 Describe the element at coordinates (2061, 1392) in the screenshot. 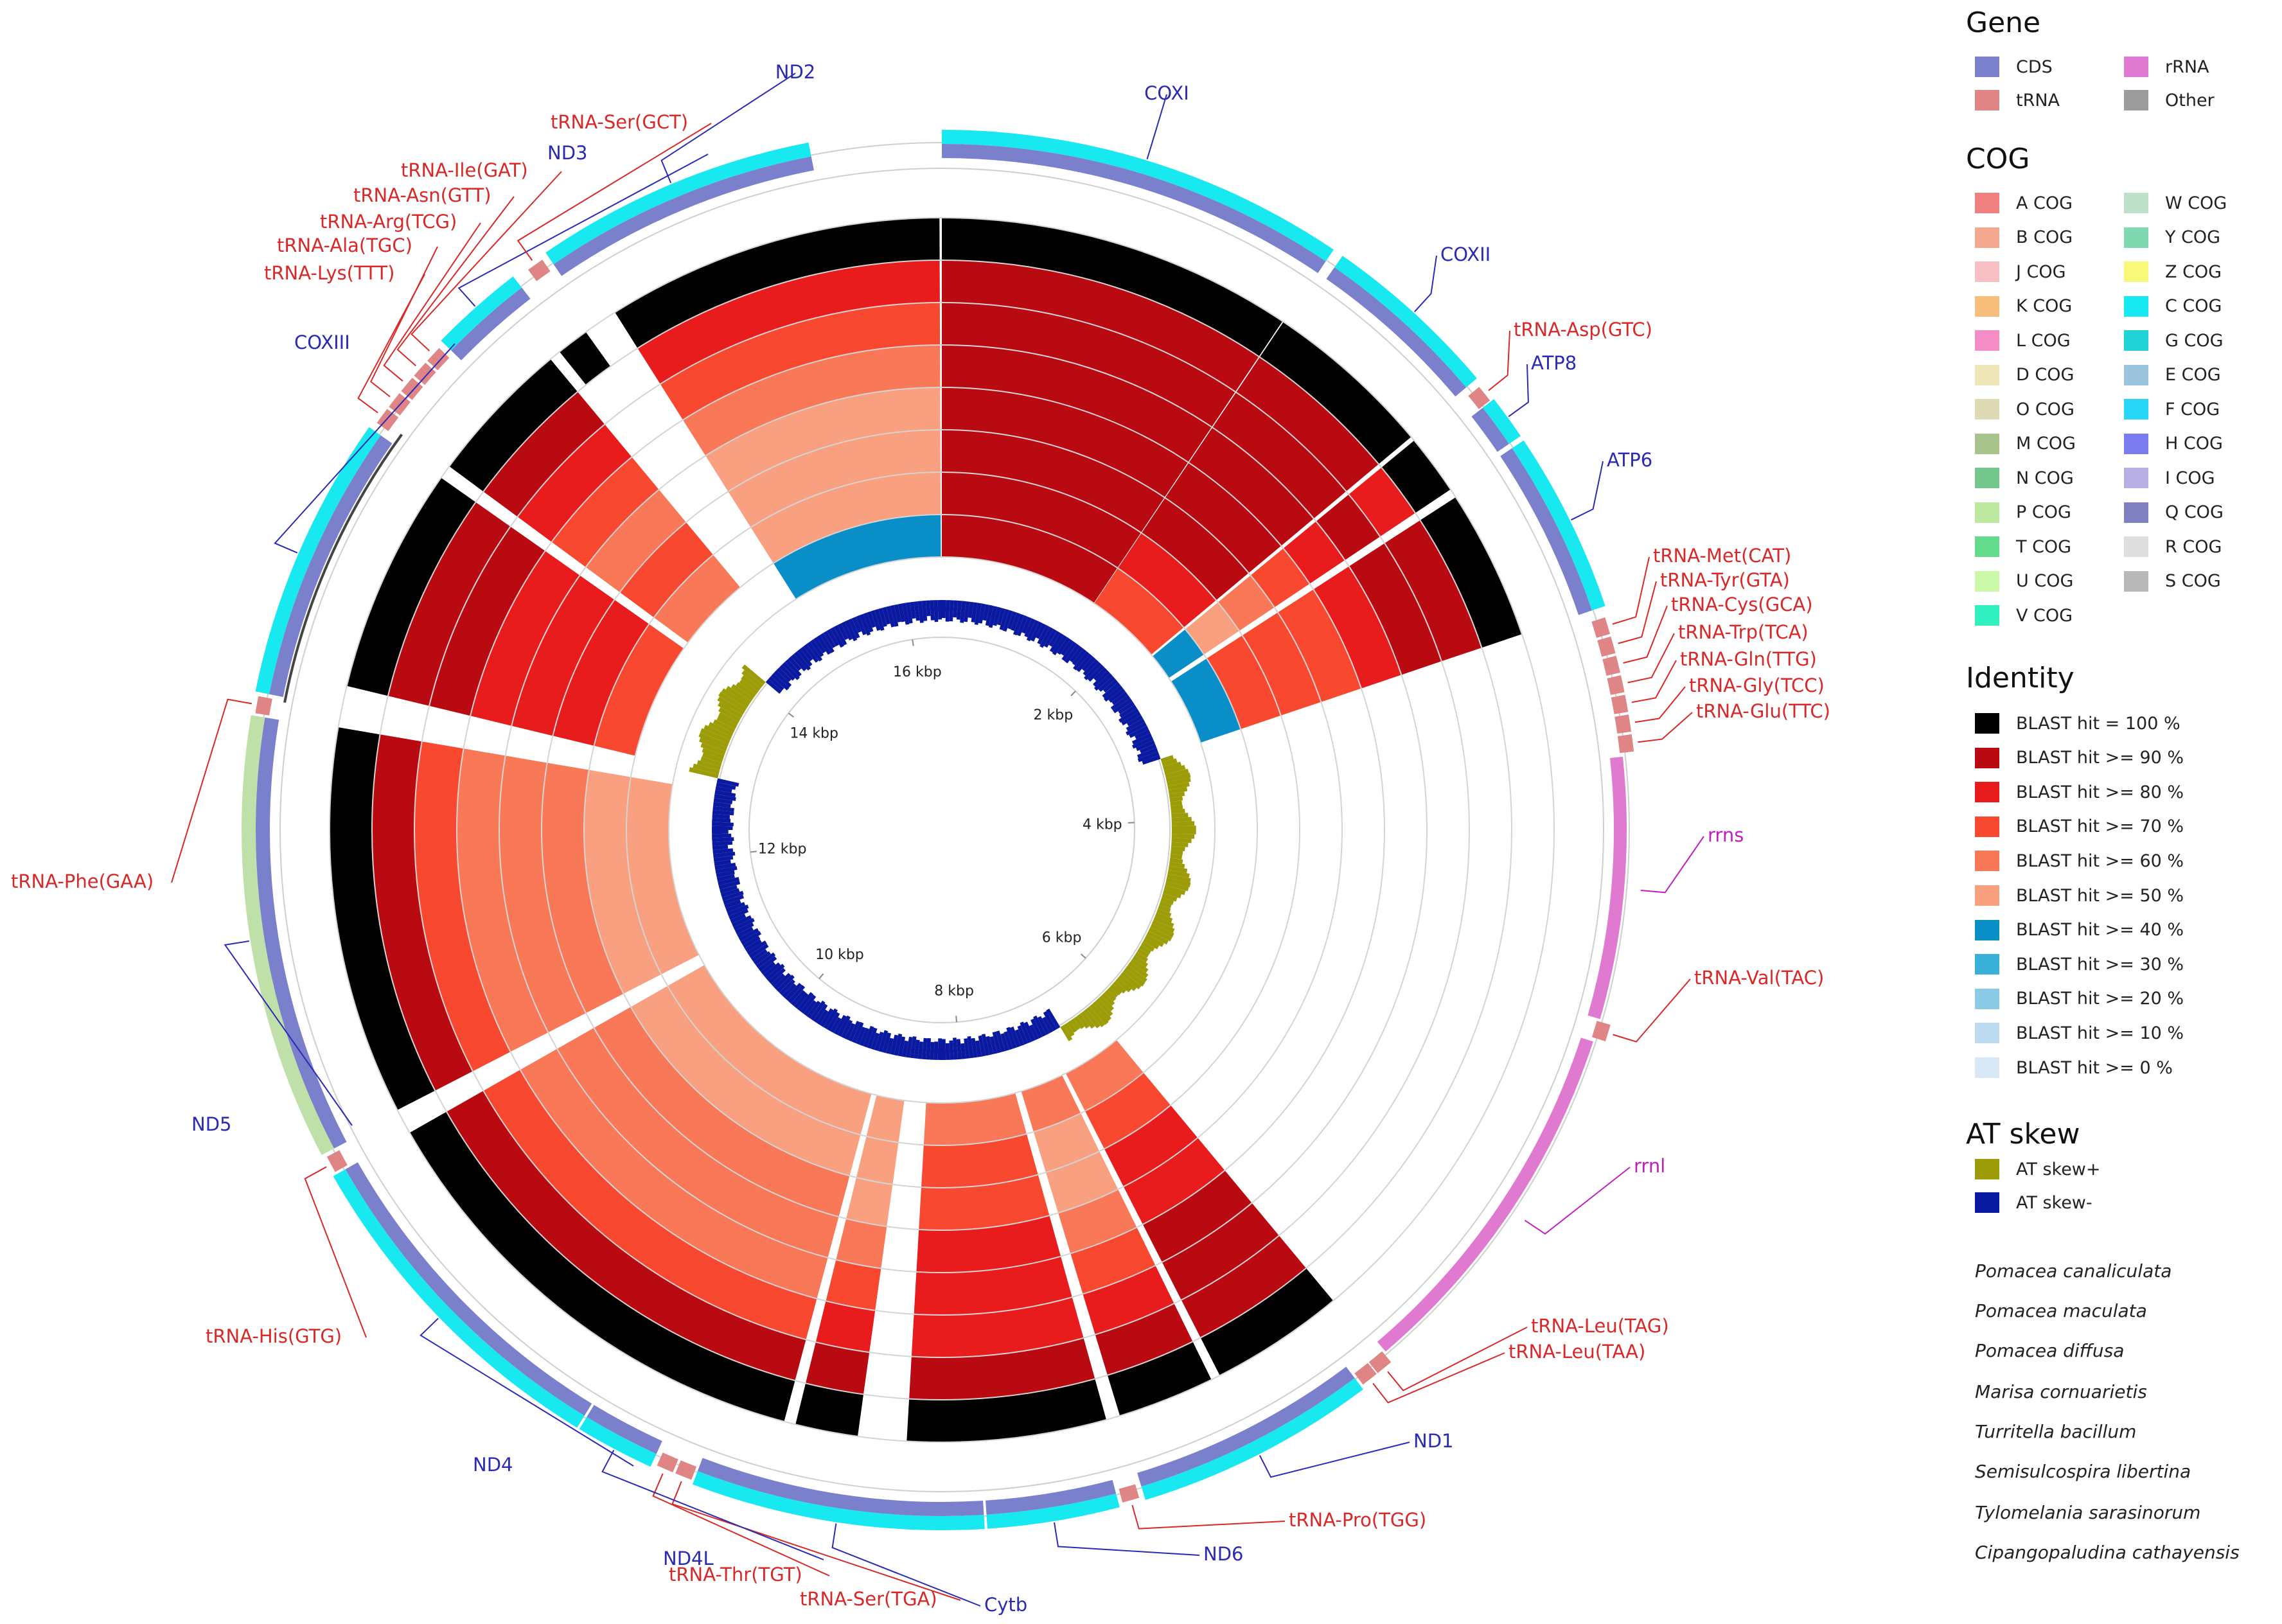

I see `species-label: Marisa cornuarietis` at that location.